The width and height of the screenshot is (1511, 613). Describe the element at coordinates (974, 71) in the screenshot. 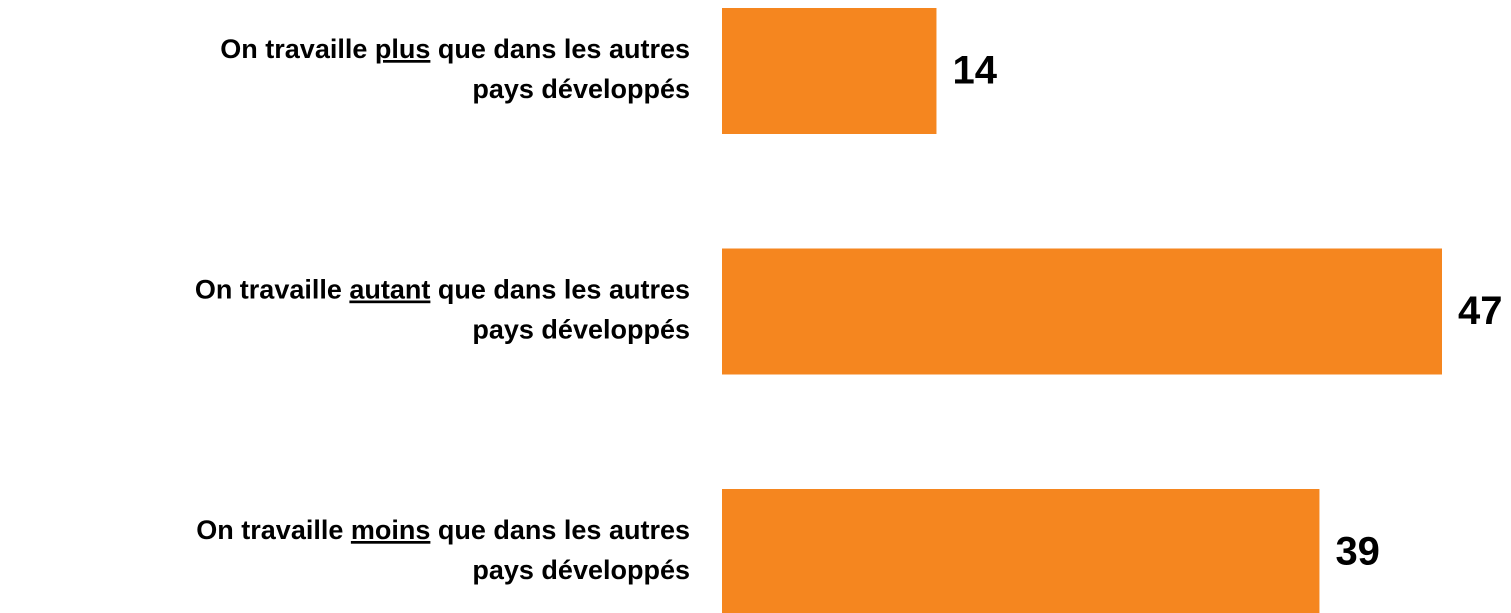

I see `value-label: 14` at that location.